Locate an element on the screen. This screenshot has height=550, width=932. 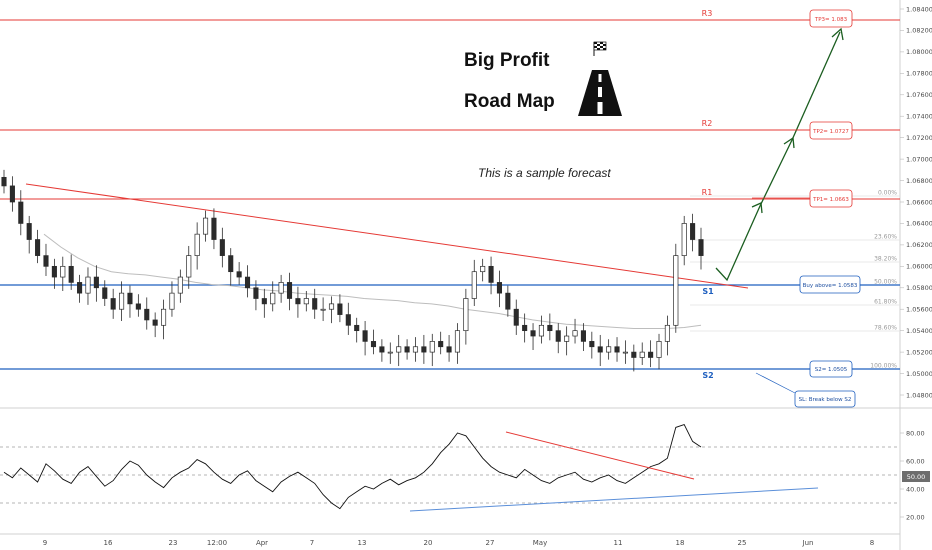
rsi-support-trendline is located at coordinates (614, 499).